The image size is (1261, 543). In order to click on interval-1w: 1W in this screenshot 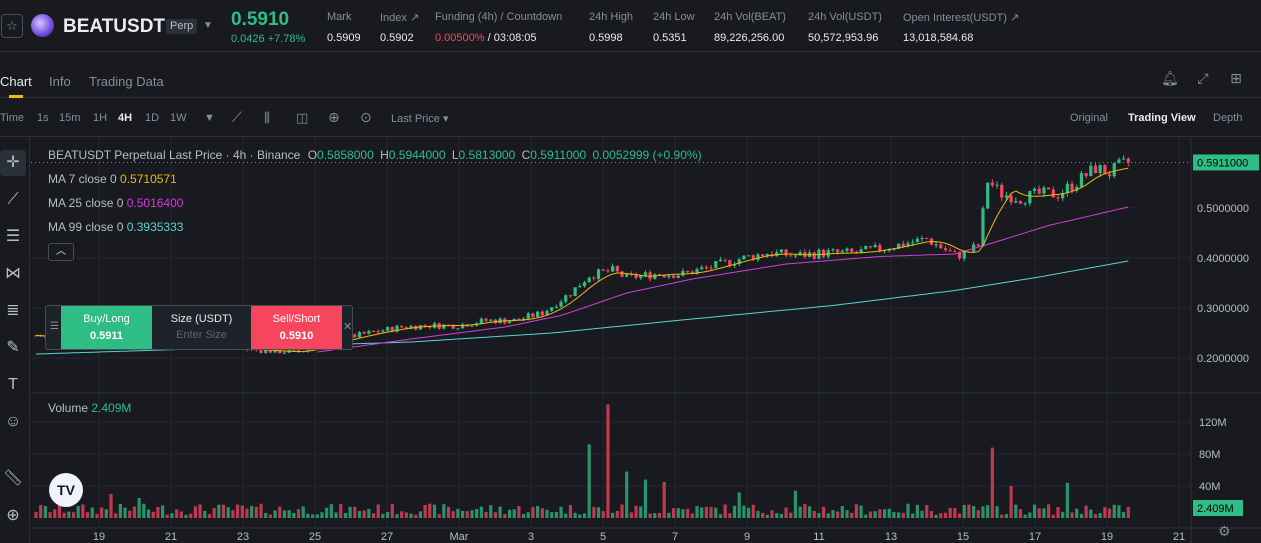, I will do `click(178, 118)`.